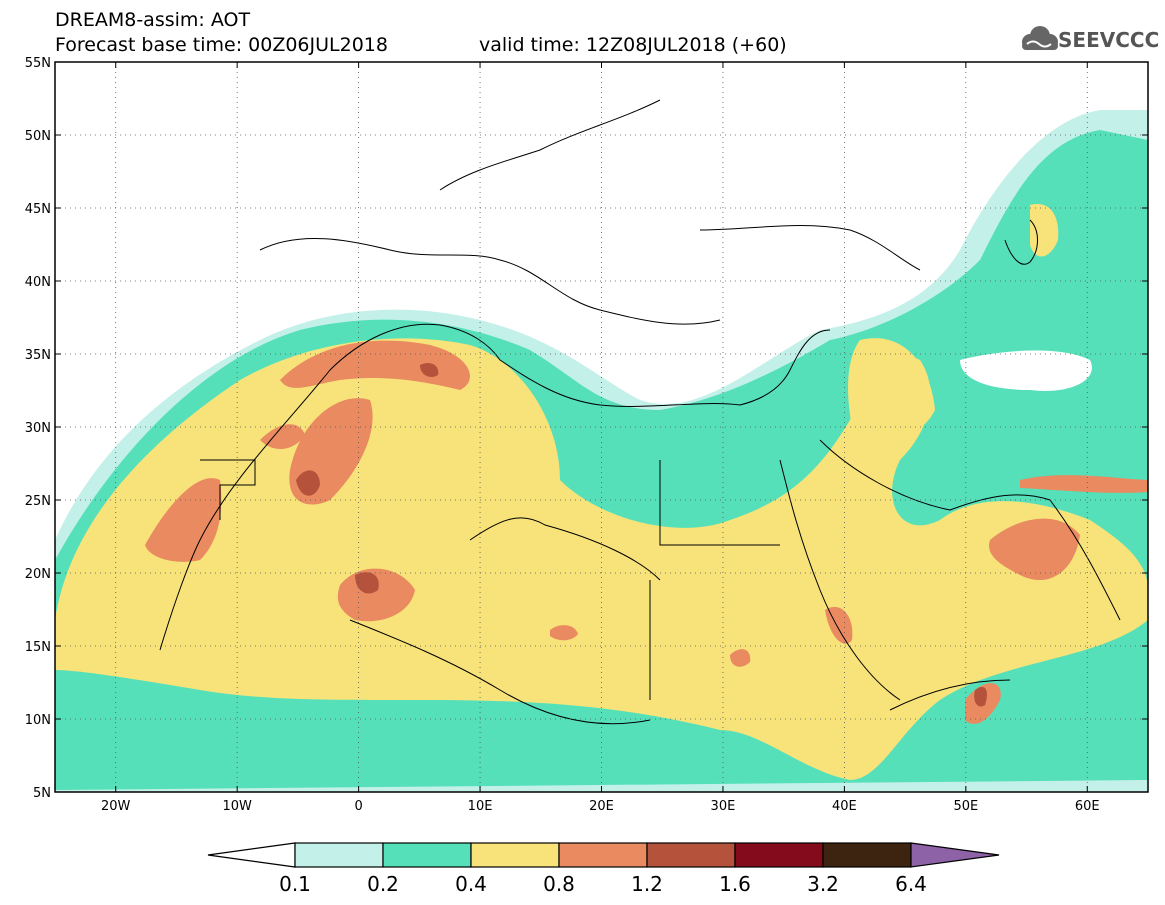 The width and height of the screenshot is (1165, 905). Describe the element at coordinates (471, 884) in the screenshot. I see `colorbar-label: 0.4` at that location.